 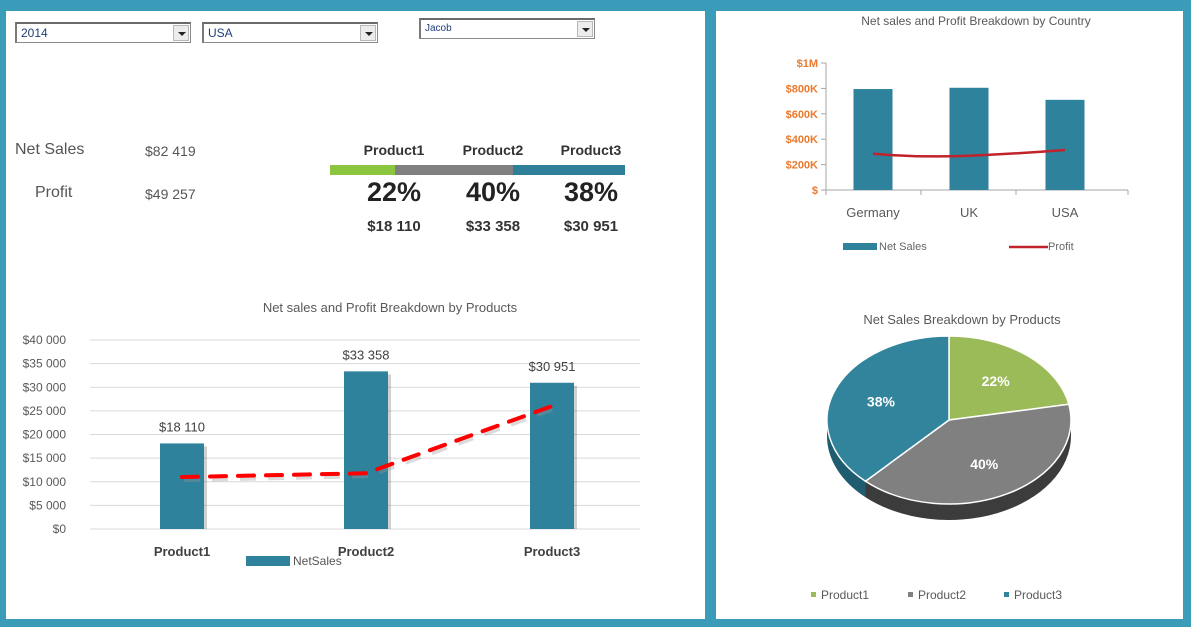 I want to click on pie-slice-product3, so click(x=888, y=409).